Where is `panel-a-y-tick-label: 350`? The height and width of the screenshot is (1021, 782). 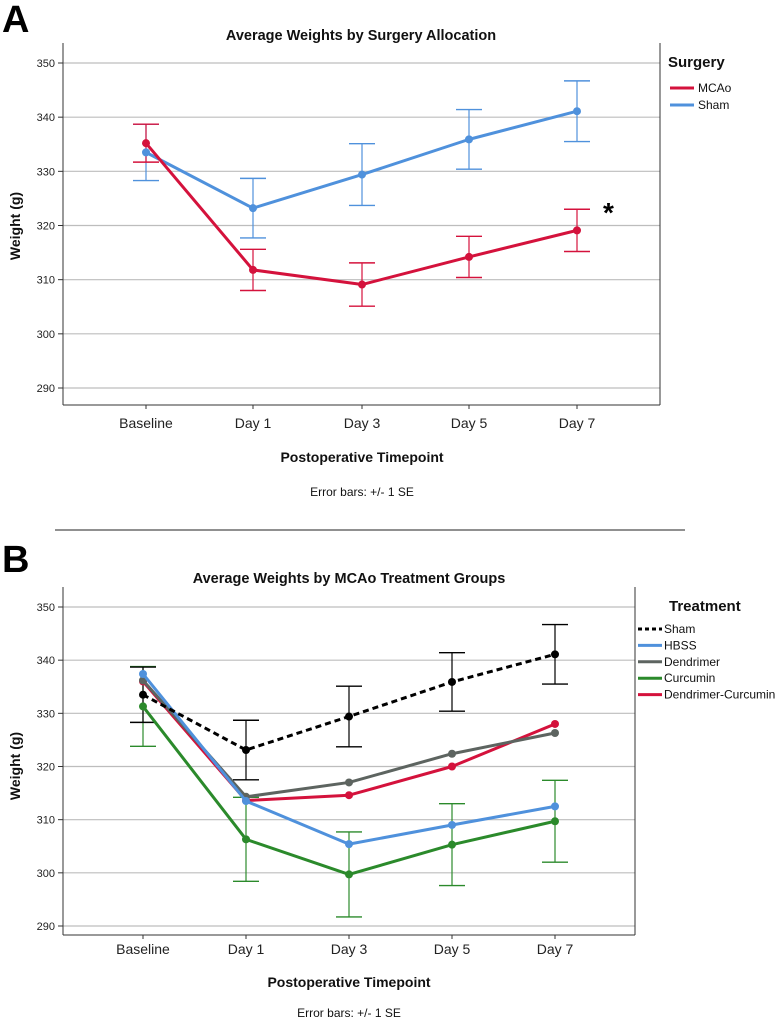
panel-a-y-tick-label: 350 is located at coordinates (46, 64).